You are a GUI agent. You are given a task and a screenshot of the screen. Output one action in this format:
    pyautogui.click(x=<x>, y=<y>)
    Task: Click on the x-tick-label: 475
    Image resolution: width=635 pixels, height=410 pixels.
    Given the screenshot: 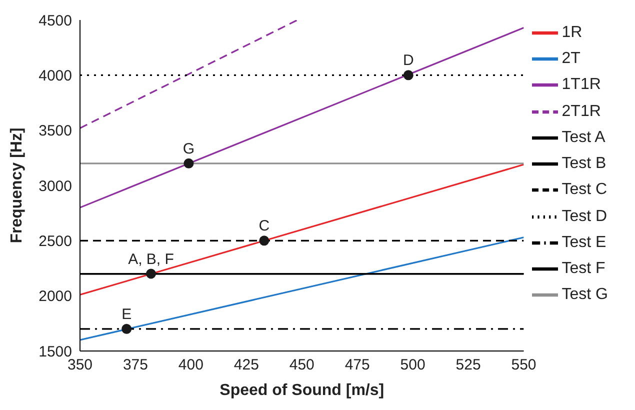 What is the action you would take?
    pyautogui.click(x=357, y=365)
    